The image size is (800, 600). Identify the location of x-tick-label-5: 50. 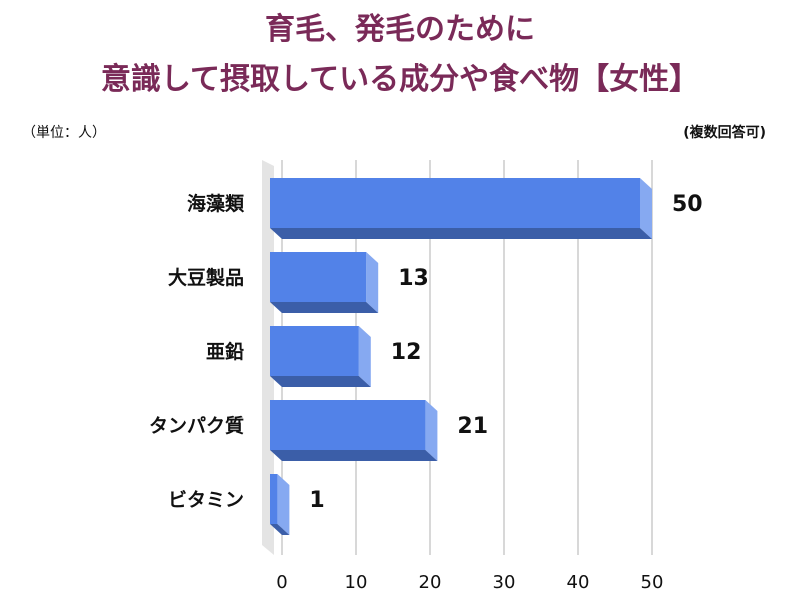
(652, 582).